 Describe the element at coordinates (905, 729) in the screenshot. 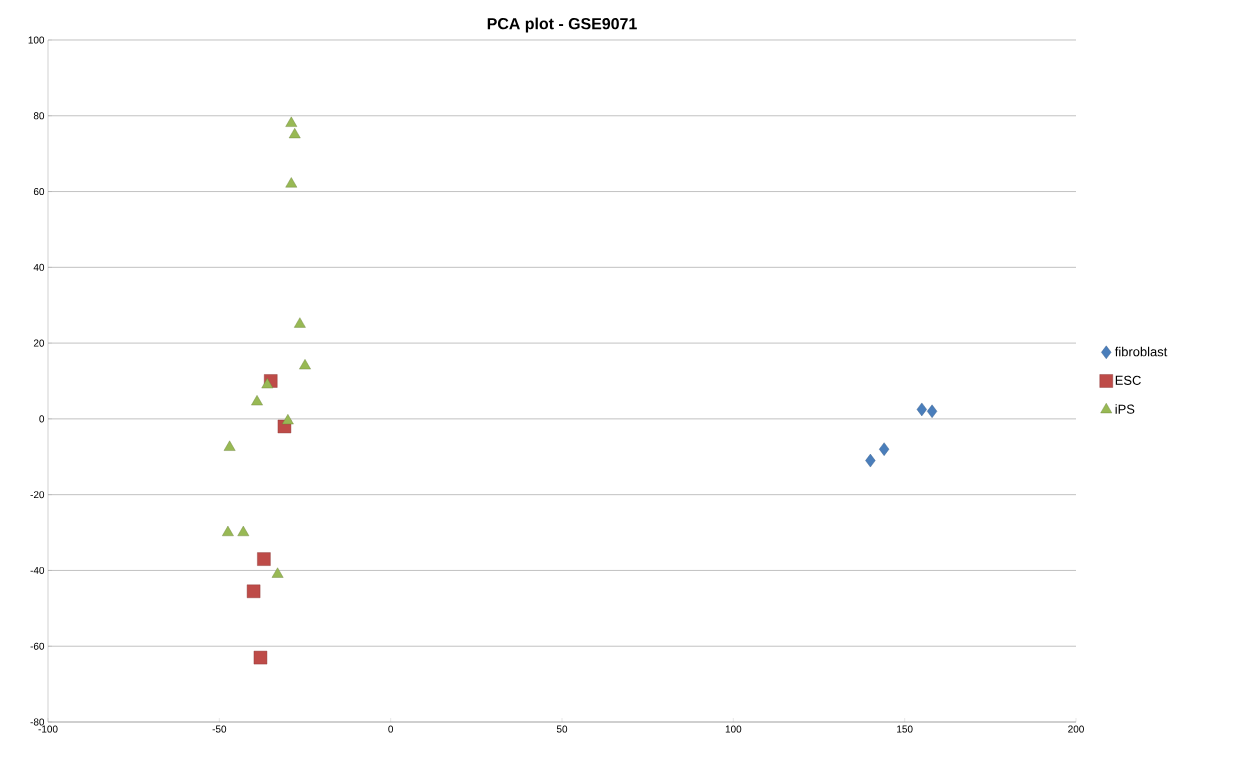

I see `x-tick-label: 150` at that location.